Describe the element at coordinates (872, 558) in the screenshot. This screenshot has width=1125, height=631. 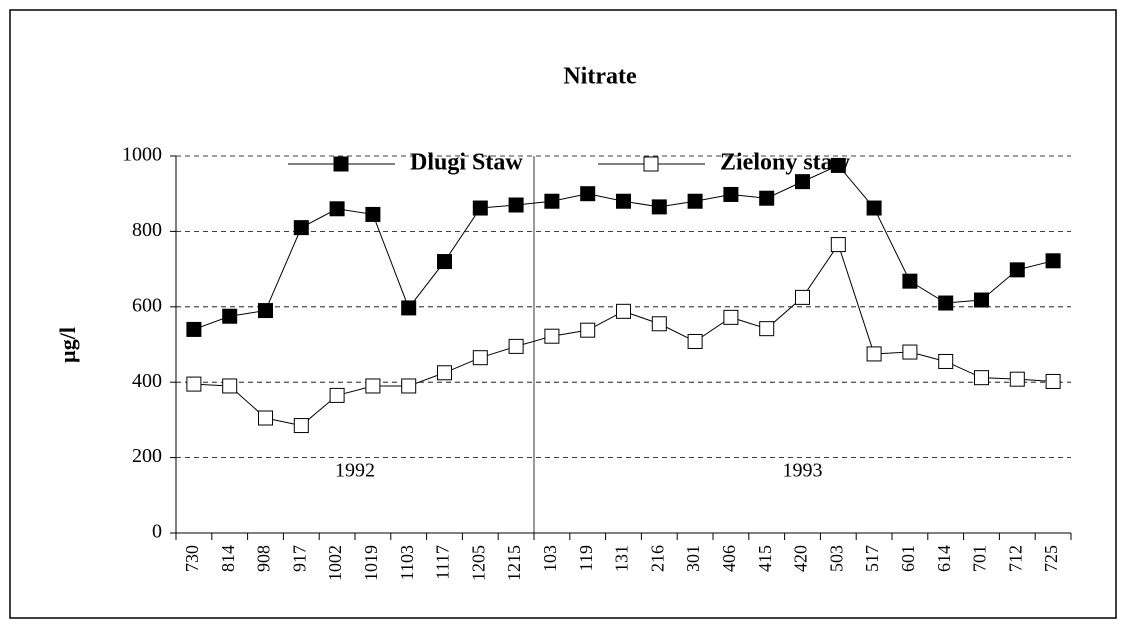
I see `x-tick-label: 517` at that location.